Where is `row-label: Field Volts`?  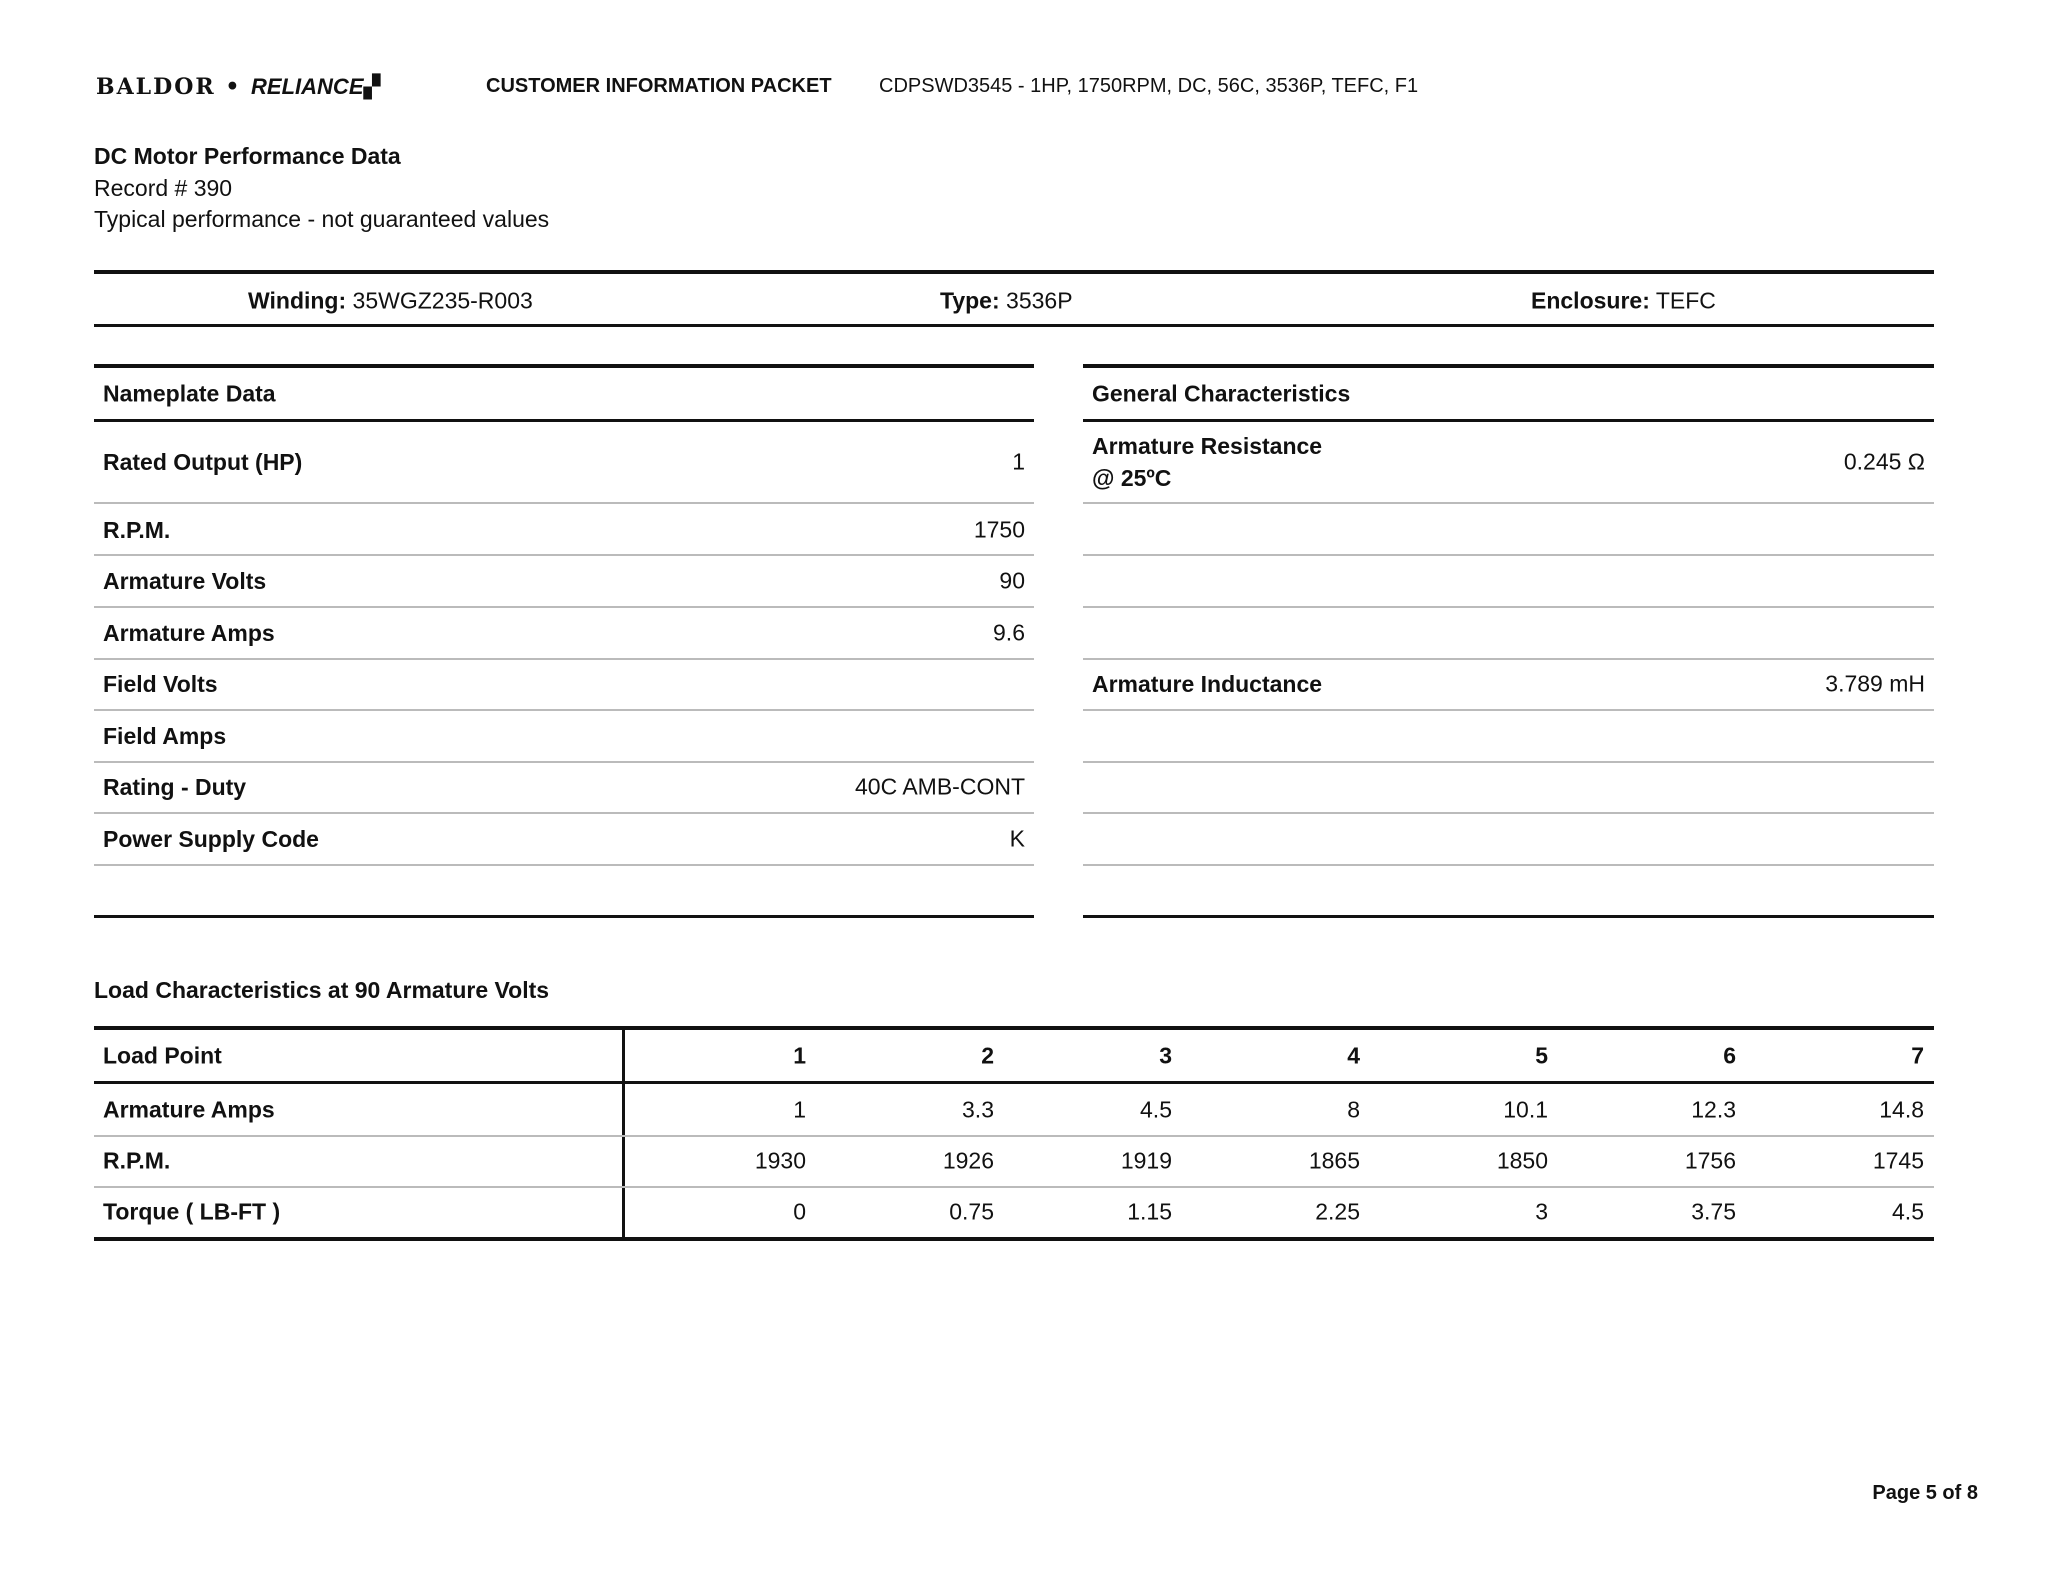 row-label: Field Volts is located at coordinates (160, 684).